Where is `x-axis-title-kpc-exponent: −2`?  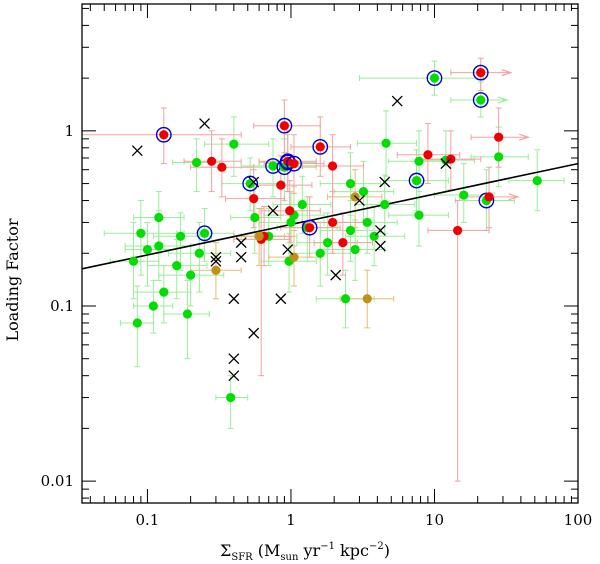 x-axis-title-kpc-exponent: −2 is located at coordinates (376, 546).